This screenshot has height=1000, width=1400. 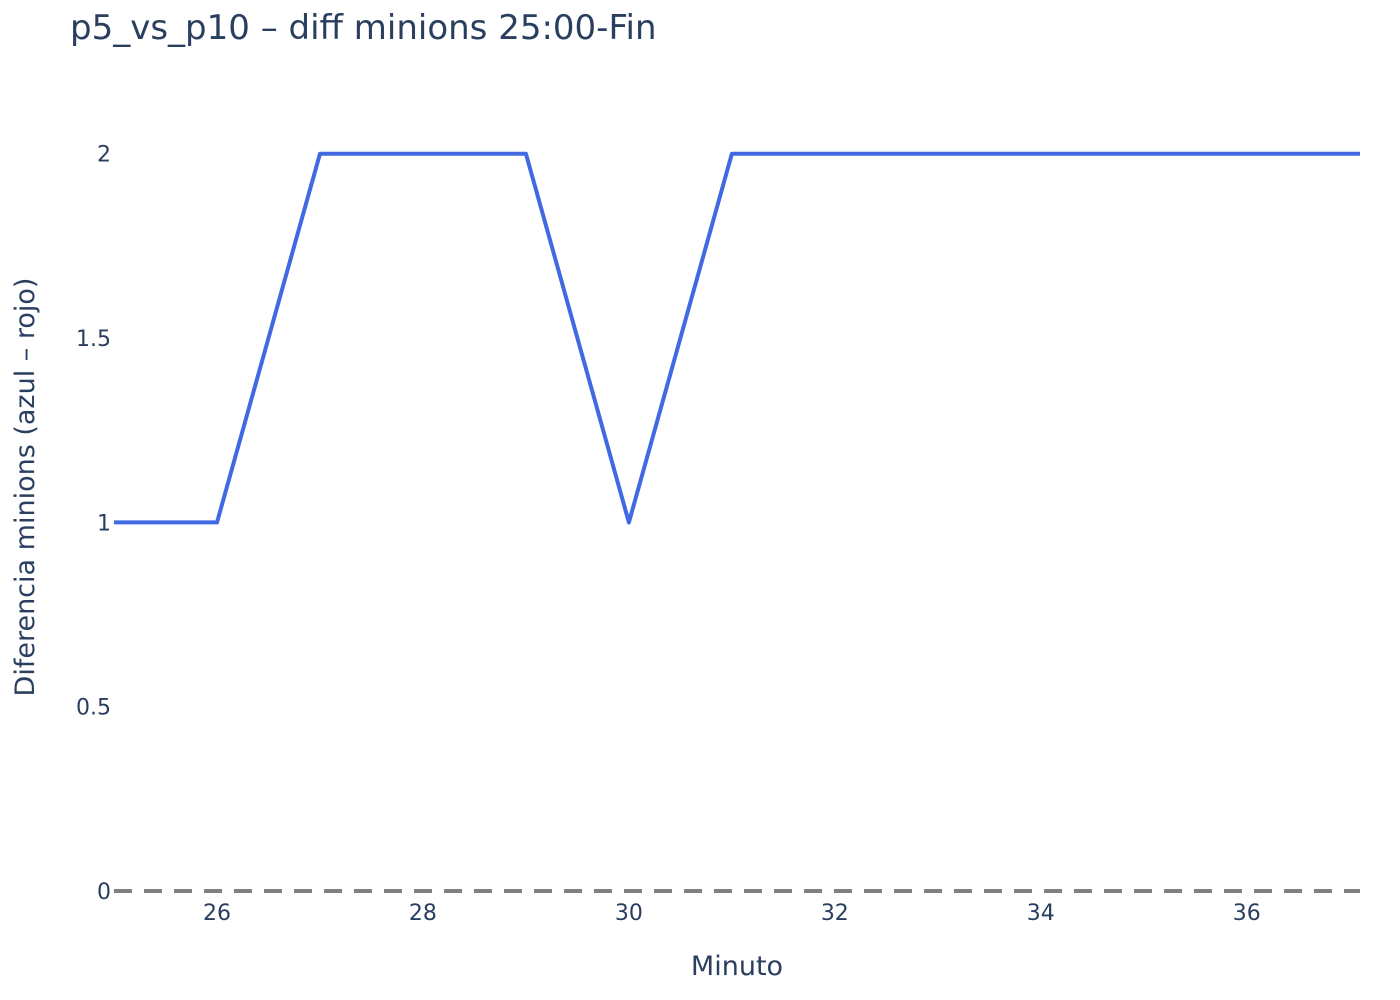 What do you see at coordinates (1247, 913) in the screenshot?
I see `x-tick-label: 36` at bounding box center [1247, 913].